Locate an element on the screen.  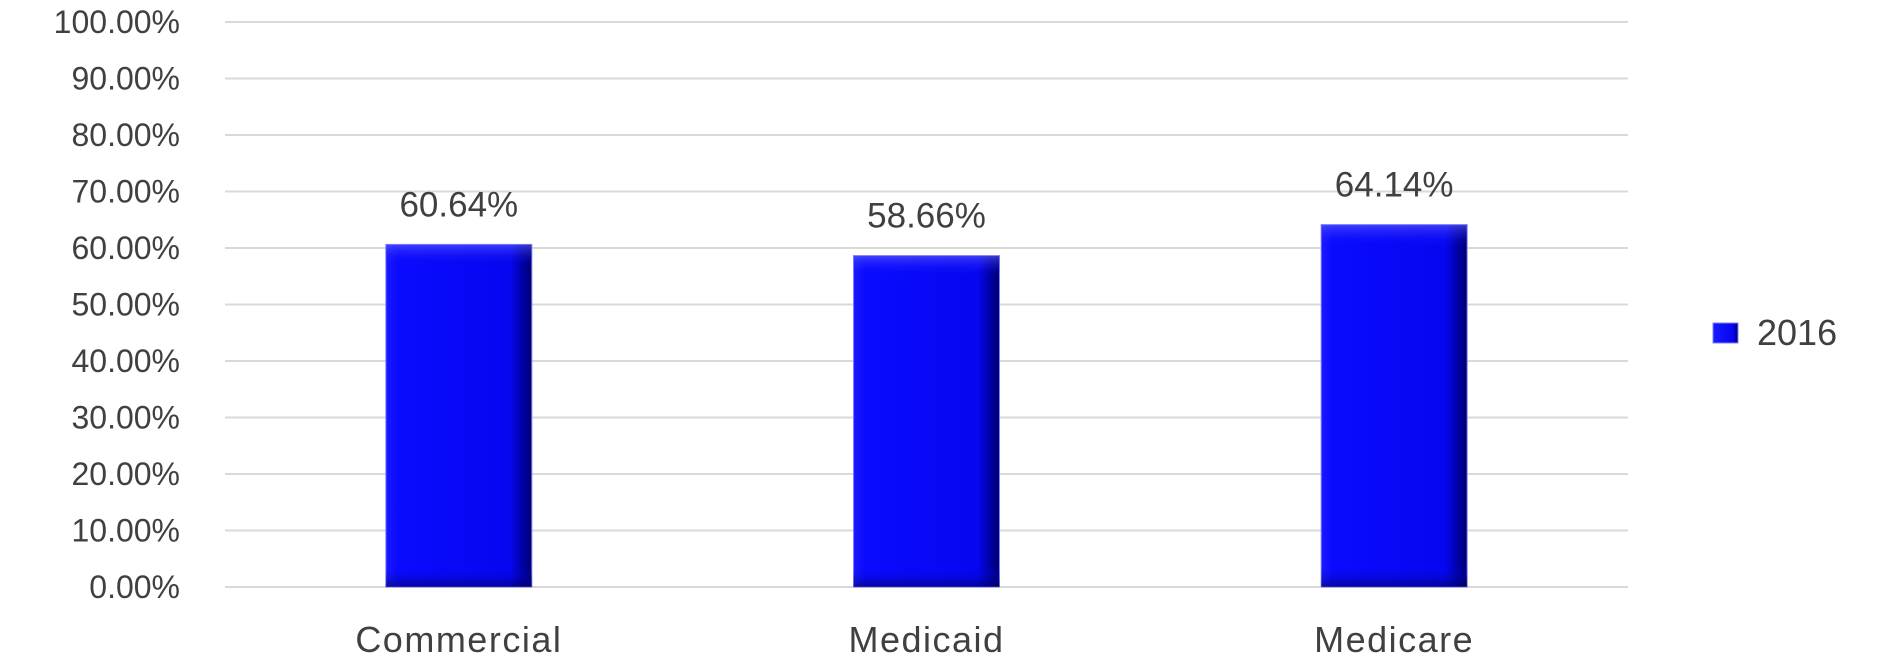
x-axis-ticks: Commercial Medicaid Medicare is located at coordinates (914, 639).